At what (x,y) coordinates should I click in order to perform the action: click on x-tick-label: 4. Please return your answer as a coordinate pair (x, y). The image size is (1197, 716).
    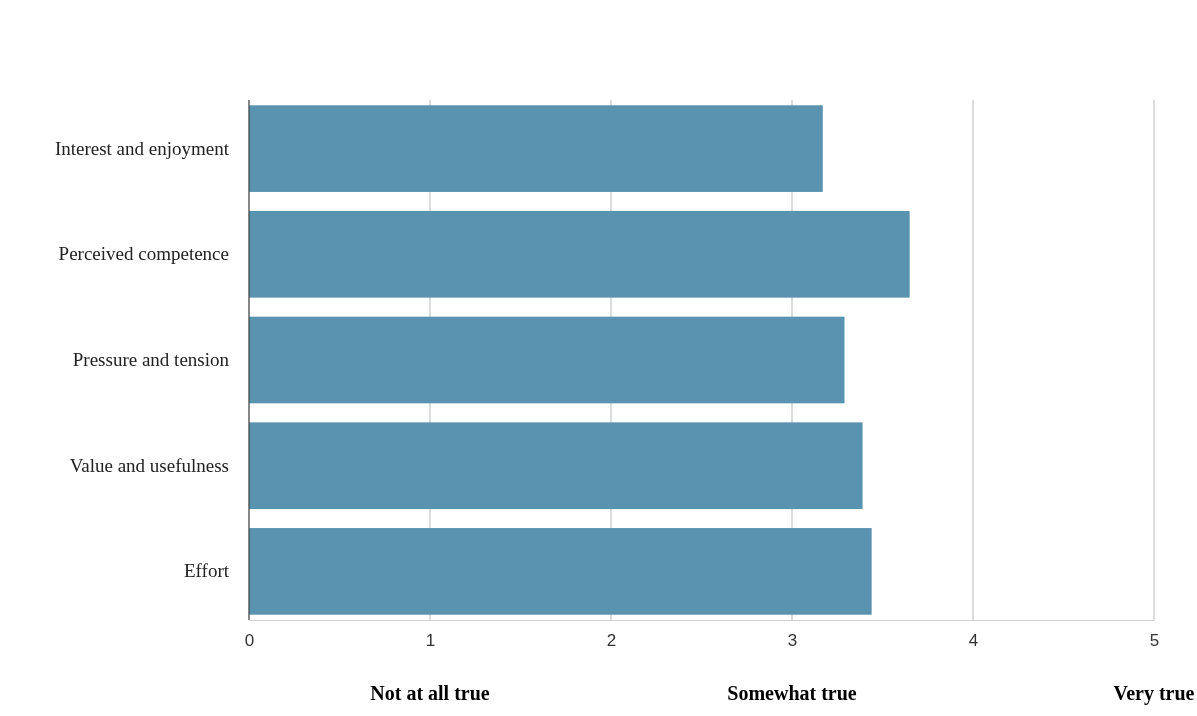
    Looking at the image, I should click on (973, 641).